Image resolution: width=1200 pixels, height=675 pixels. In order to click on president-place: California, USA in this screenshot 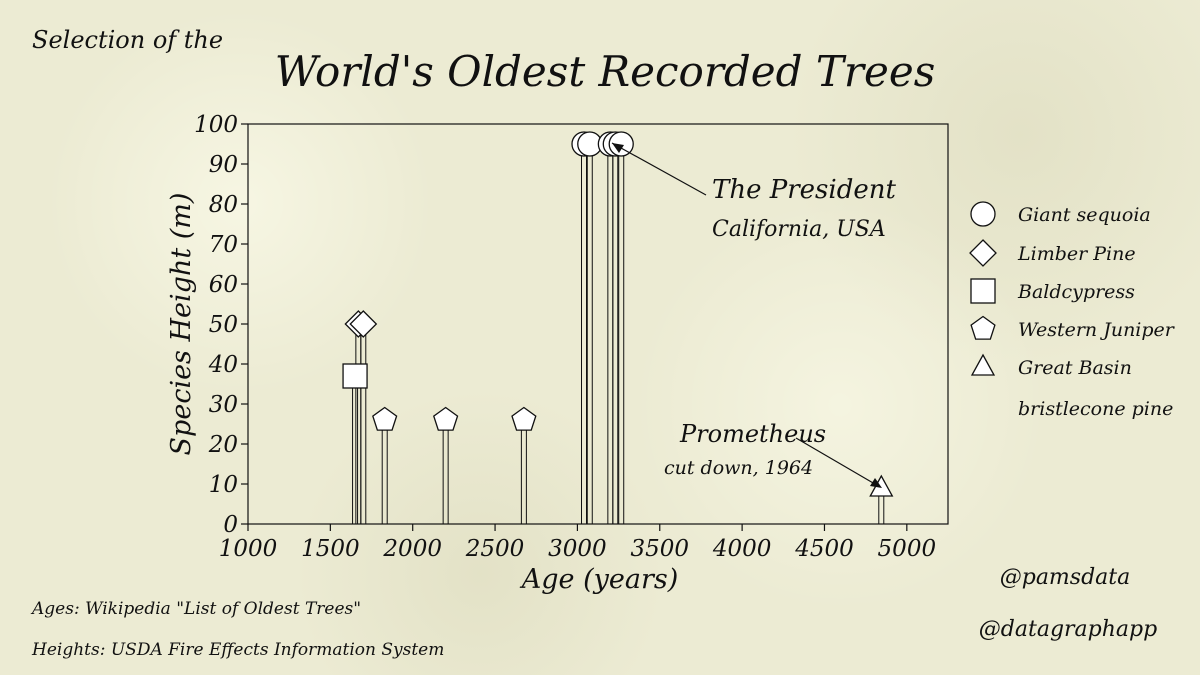, I will do `click(799, 229)`.